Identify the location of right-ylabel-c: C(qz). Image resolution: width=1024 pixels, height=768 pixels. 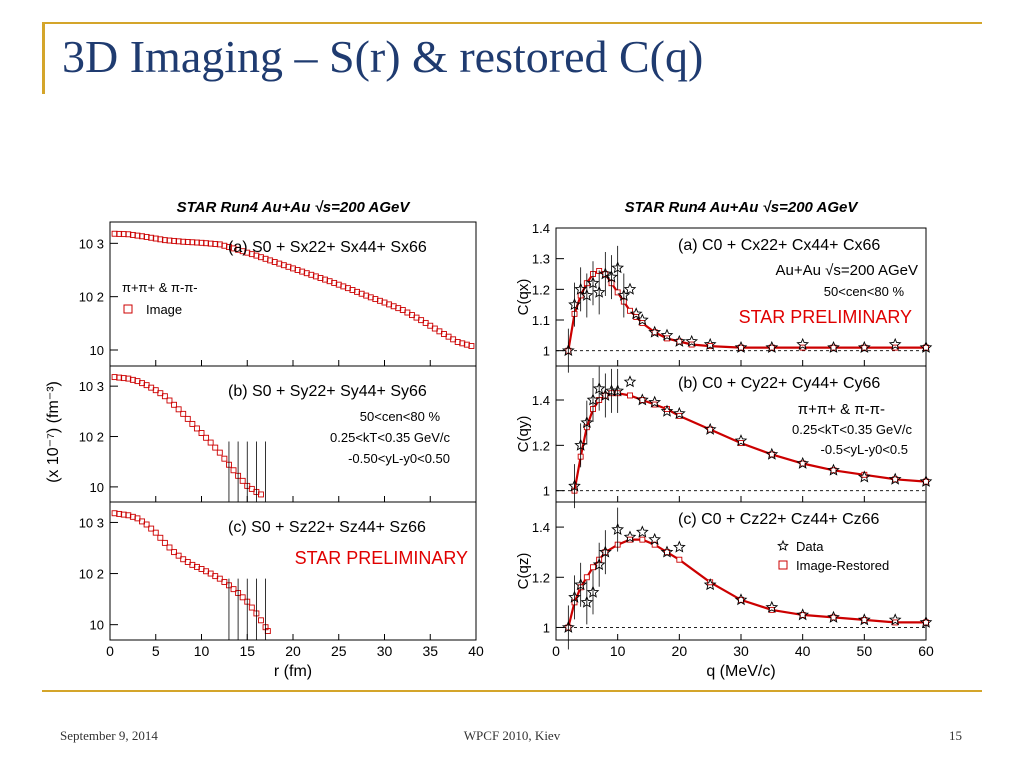
(523, 571).